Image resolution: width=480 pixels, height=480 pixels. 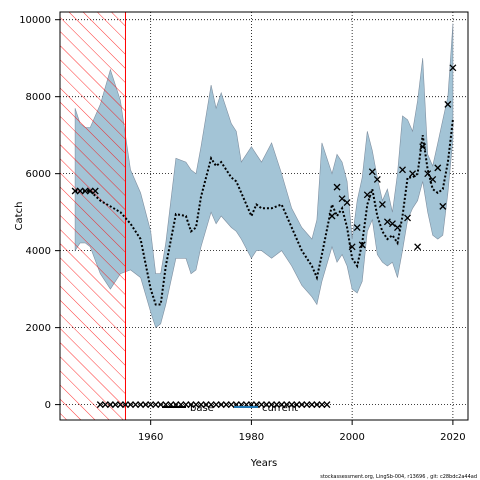 I want to click on y-tick-label: 4000, so click(x=38, y=251).